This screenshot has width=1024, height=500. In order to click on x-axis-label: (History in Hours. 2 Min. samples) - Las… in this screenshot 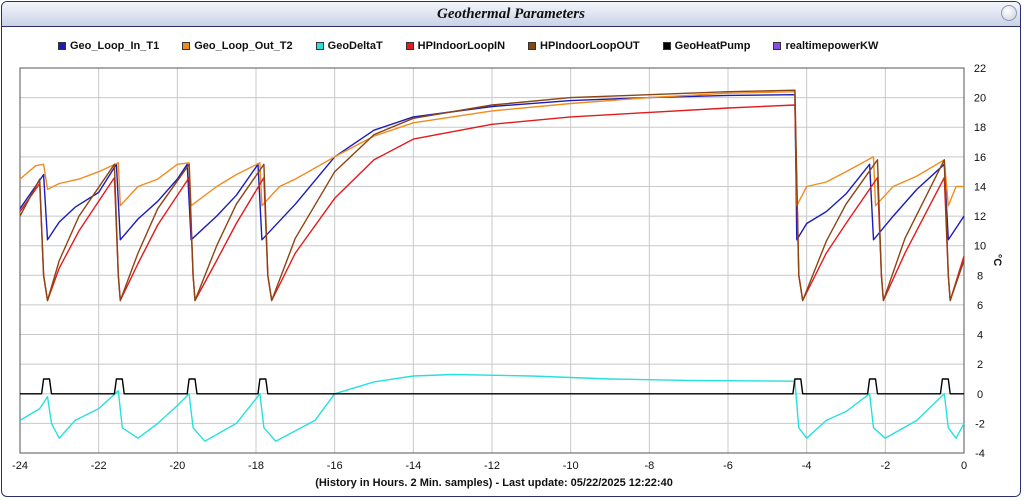, I will do `click(494, 483)`.